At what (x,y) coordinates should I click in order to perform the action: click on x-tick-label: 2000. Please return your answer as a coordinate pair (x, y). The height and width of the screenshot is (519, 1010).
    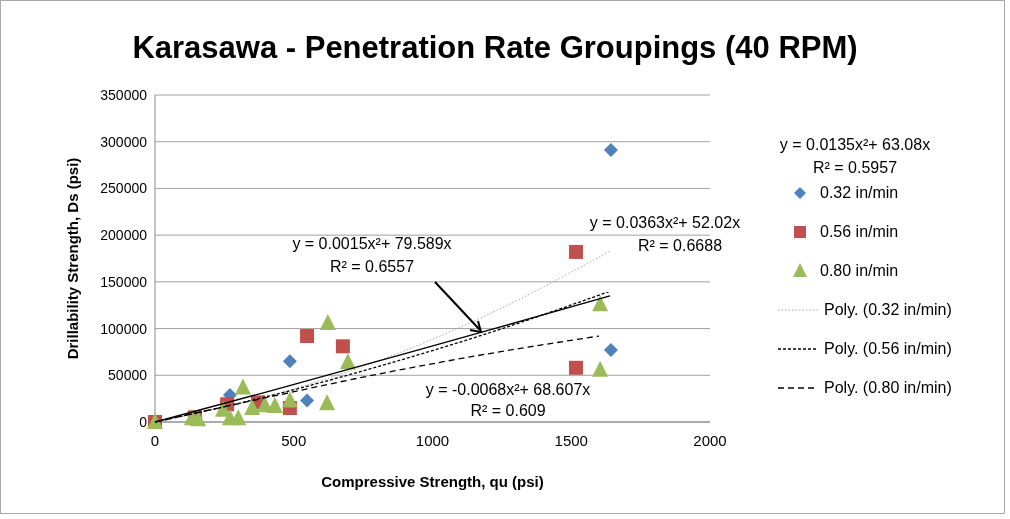
    Looking at the image, I should click on (710, 440).